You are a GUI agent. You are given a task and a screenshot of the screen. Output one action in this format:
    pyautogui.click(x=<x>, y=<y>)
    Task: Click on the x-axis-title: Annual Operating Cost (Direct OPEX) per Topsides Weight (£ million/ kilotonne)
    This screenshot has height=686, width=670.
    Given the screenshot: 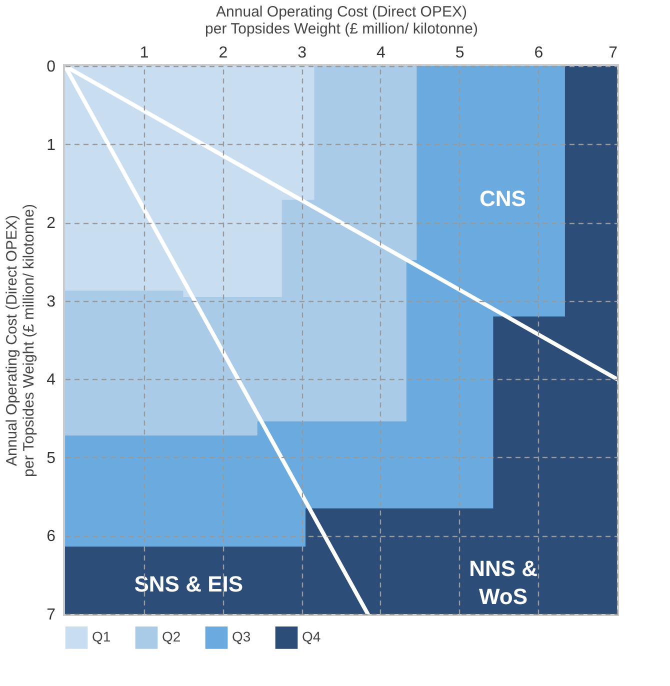 What is the action you would take?
    pyautogui.click(x=341, y=21)
    